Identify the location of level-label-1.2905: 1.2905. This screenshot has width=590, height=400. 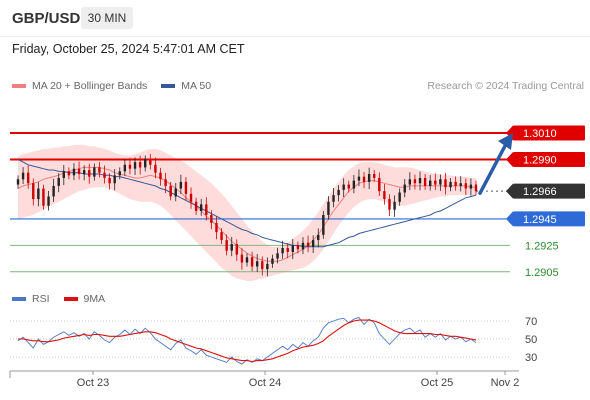
(542, 273).